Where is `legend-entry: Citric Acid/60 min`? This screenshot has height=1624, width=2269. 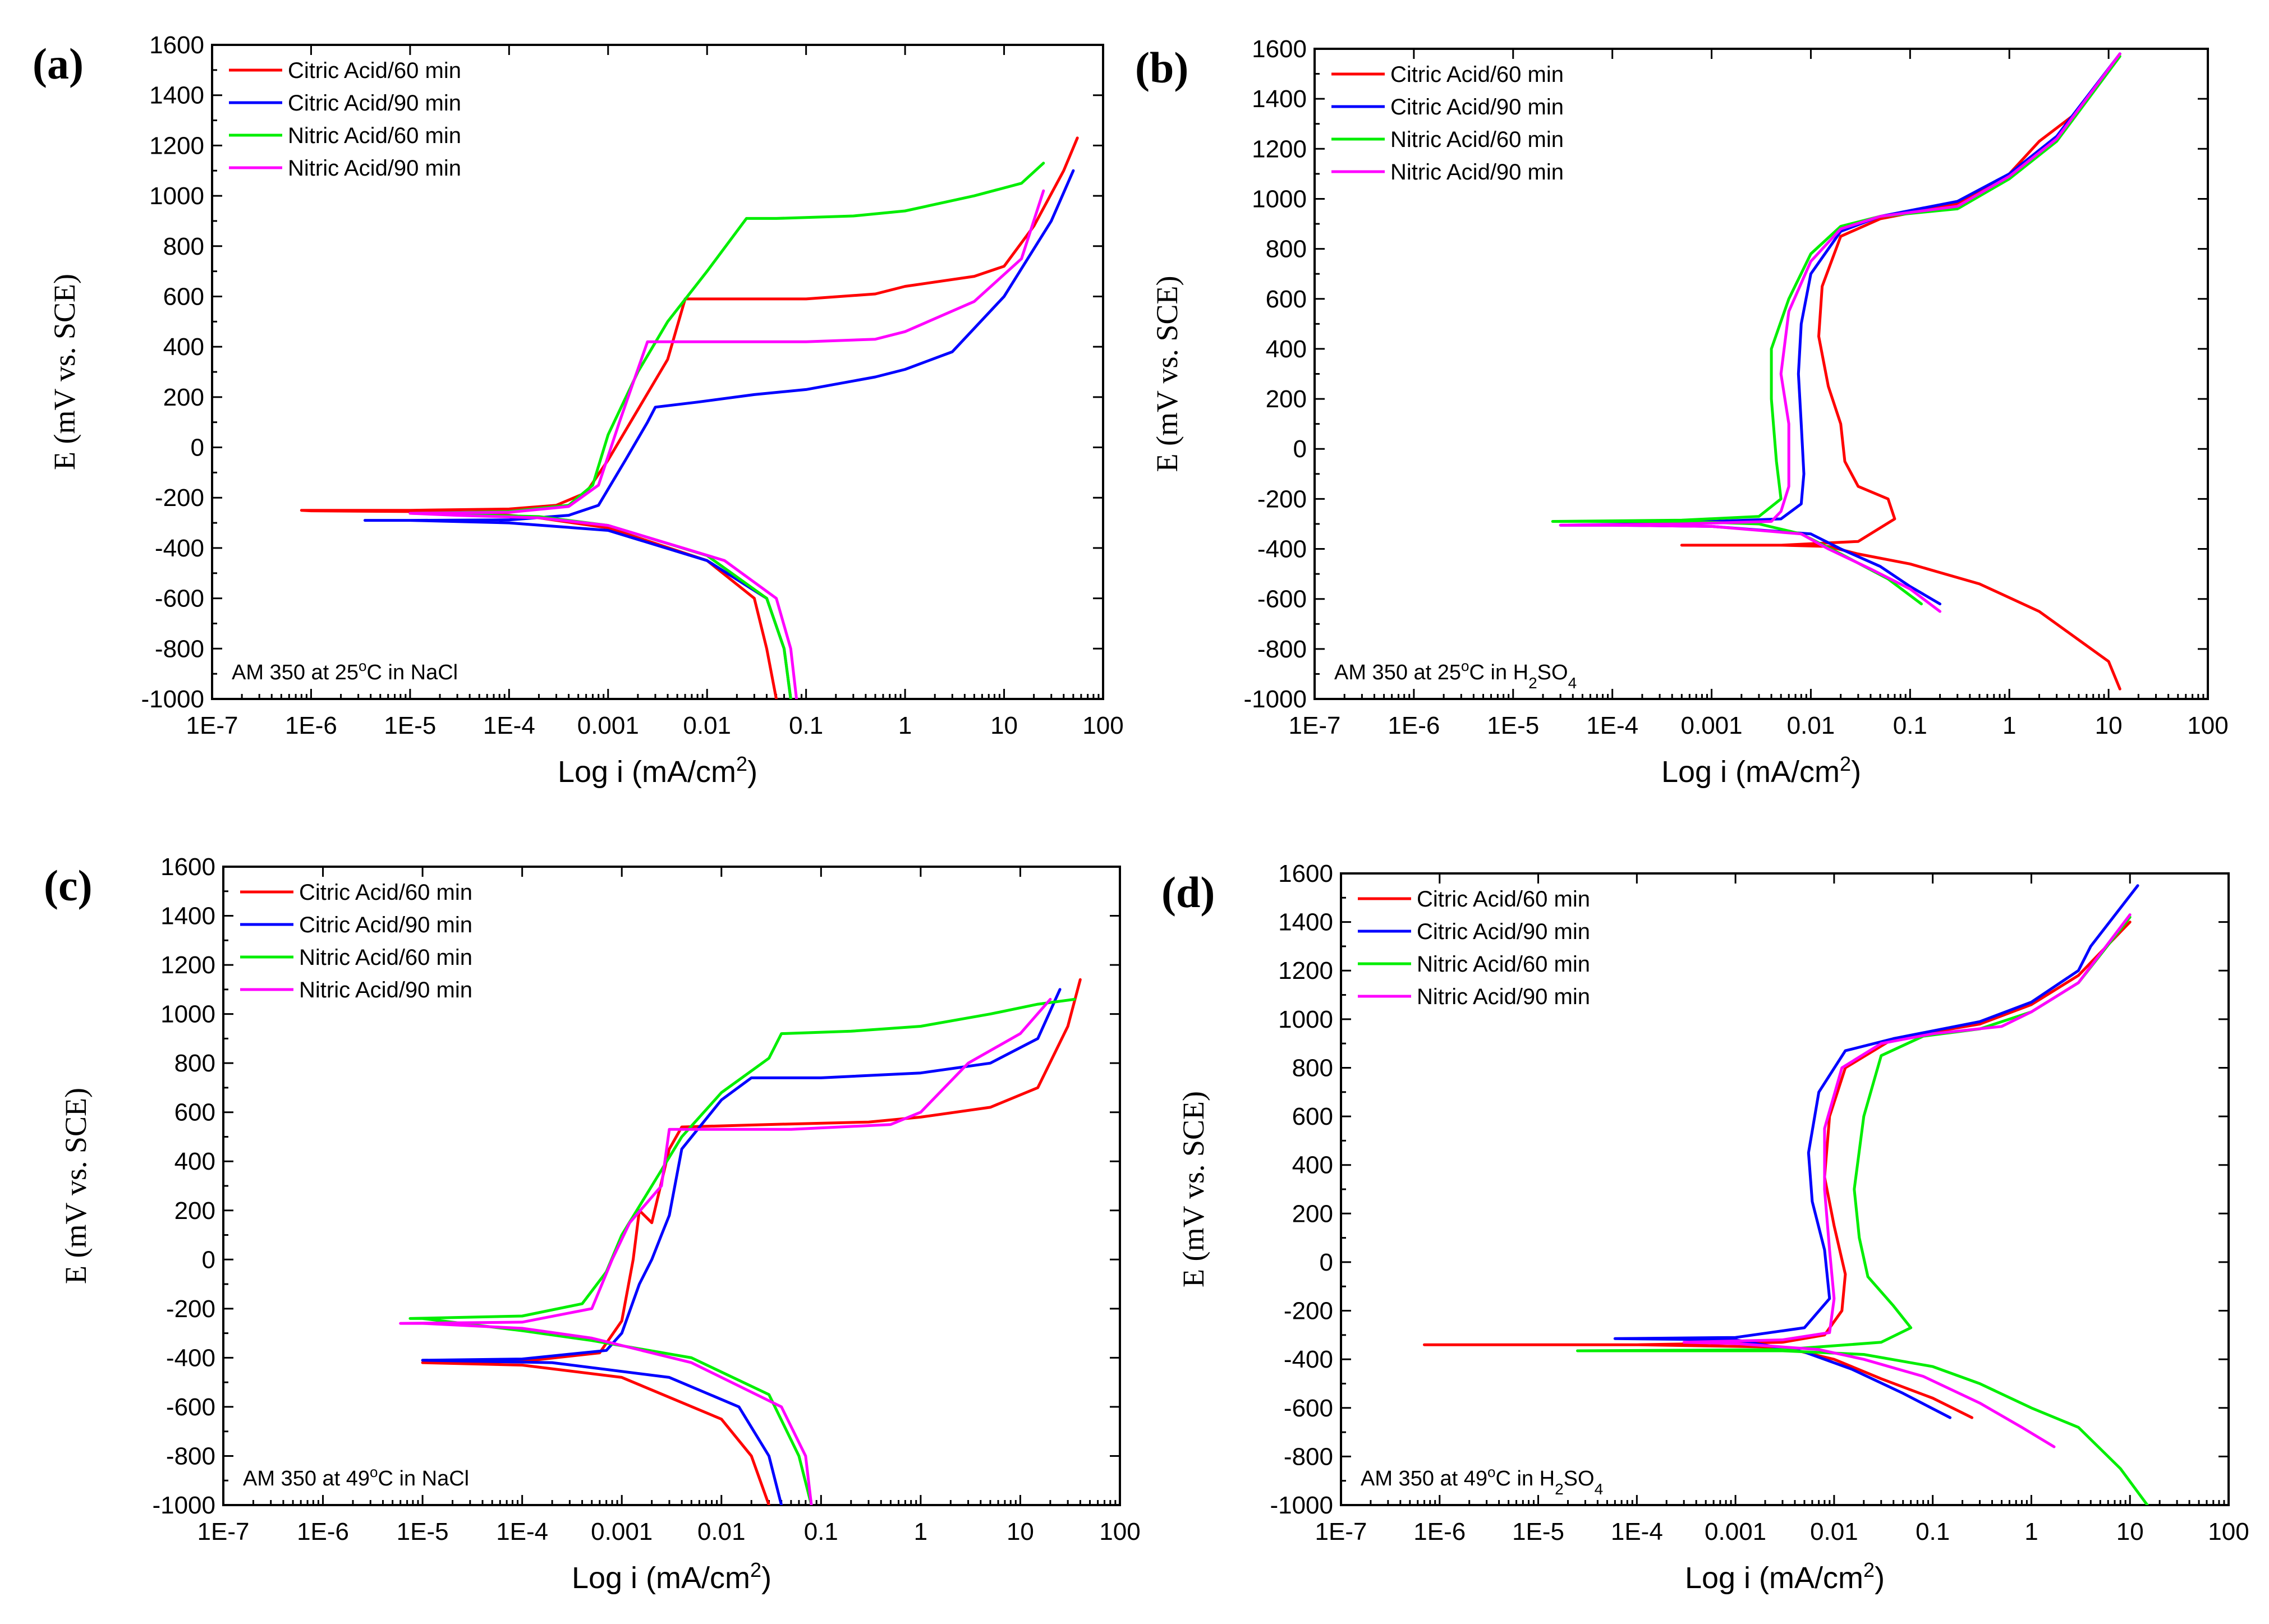 legend-entry: Citric Acid/60 min is located at coordinates (374, 70).